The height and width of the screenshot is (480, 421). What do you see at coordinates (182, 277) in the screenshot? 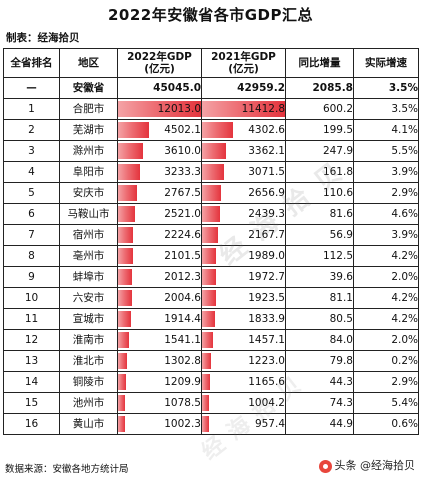
I see `gdp-2022-value: 2012.3` at bounding box center [182, 277].